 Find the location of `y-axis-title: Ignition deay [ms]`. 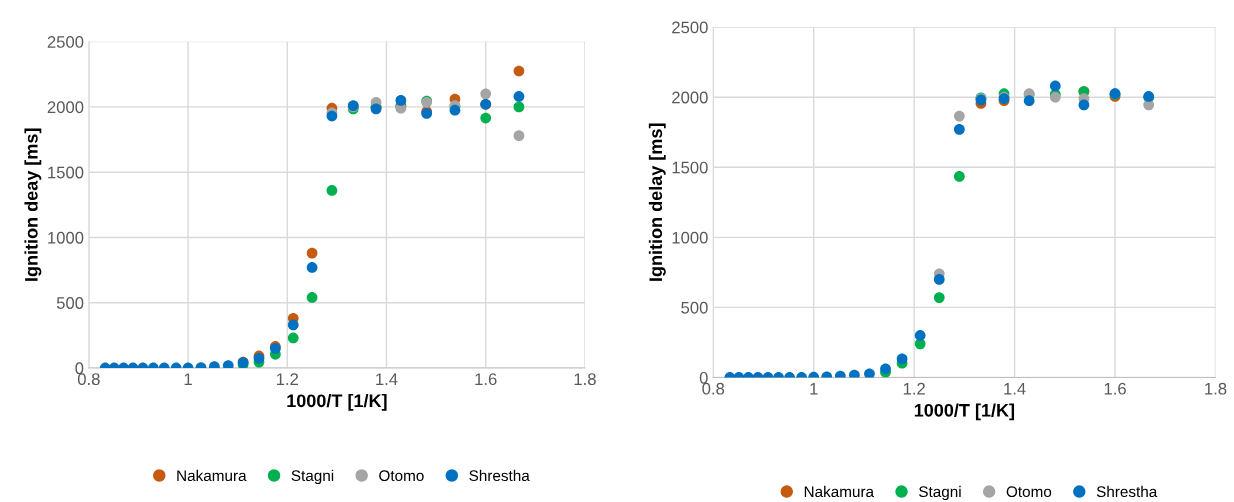

y-axis-title: Ignition deay [ms] is located at coordinates (33, 204).